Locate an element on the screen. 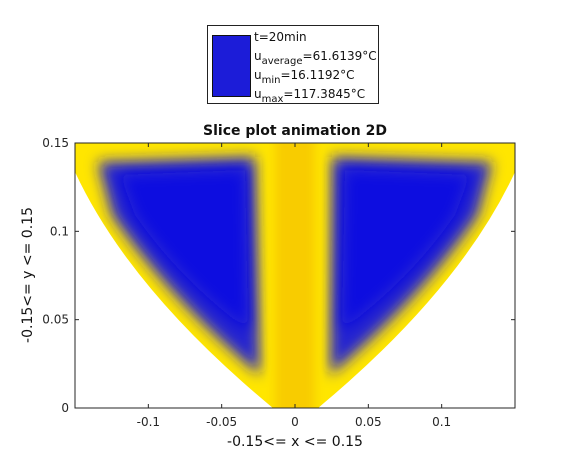 Image resolution: width=570 pixels, height=450 pixels. y-tick-label: 0.15 is located at coordinates (55, 143).